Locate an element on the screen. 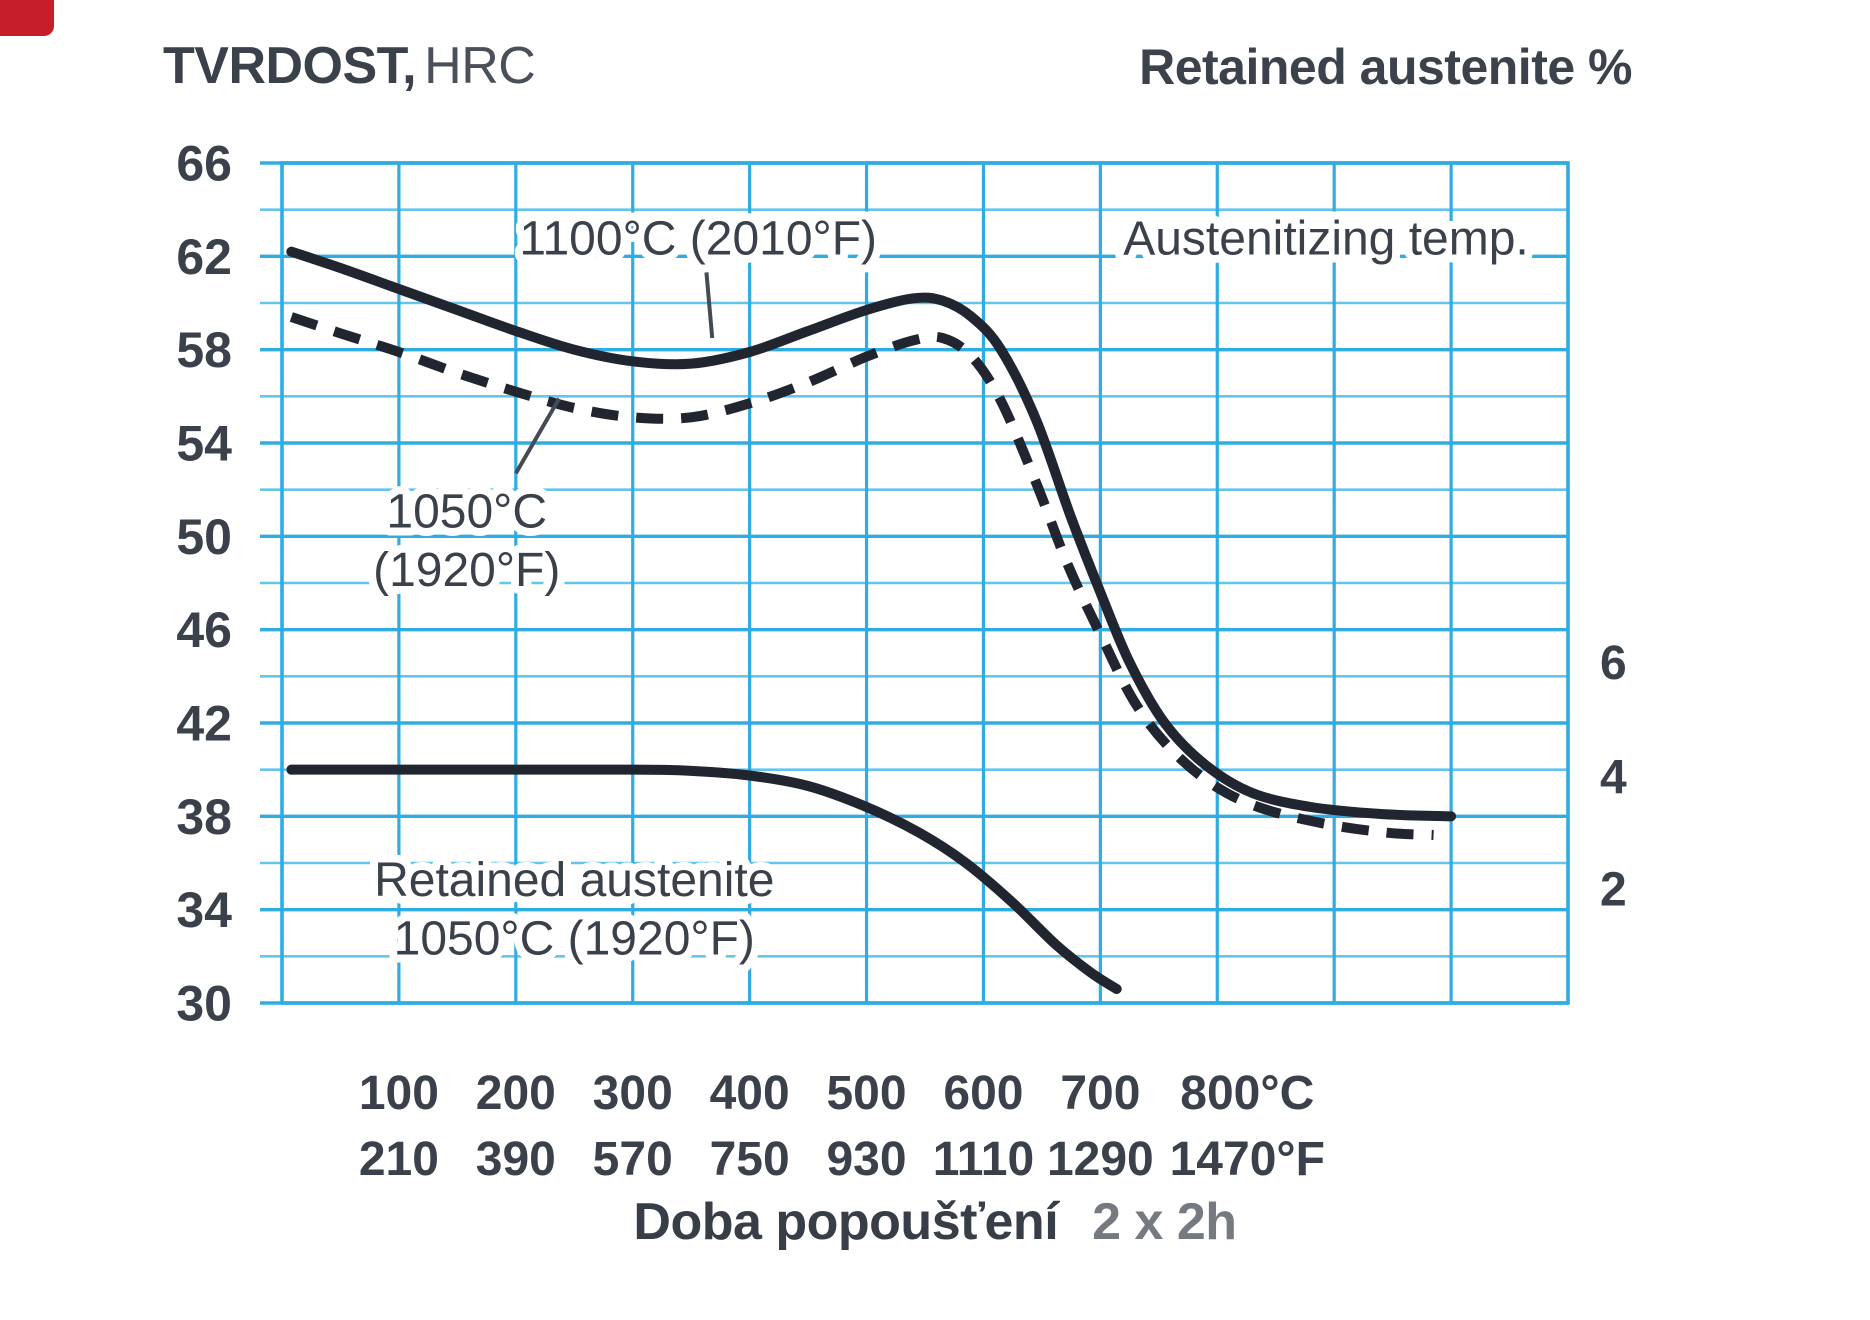 The width and height of the screenshot is (1870, 1320). x-tick-label-celsius: 300 is located at coordinates (633, 1093).